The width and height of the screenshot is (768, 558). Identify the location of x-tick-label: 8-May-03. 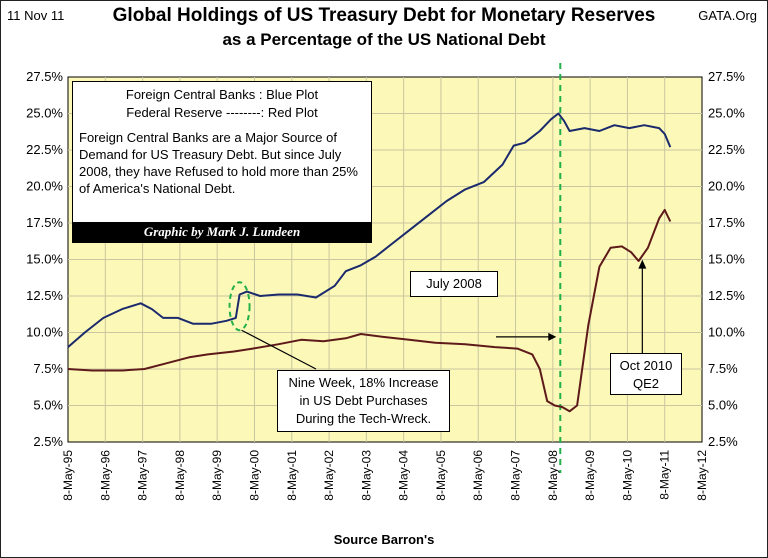
(366, 475).